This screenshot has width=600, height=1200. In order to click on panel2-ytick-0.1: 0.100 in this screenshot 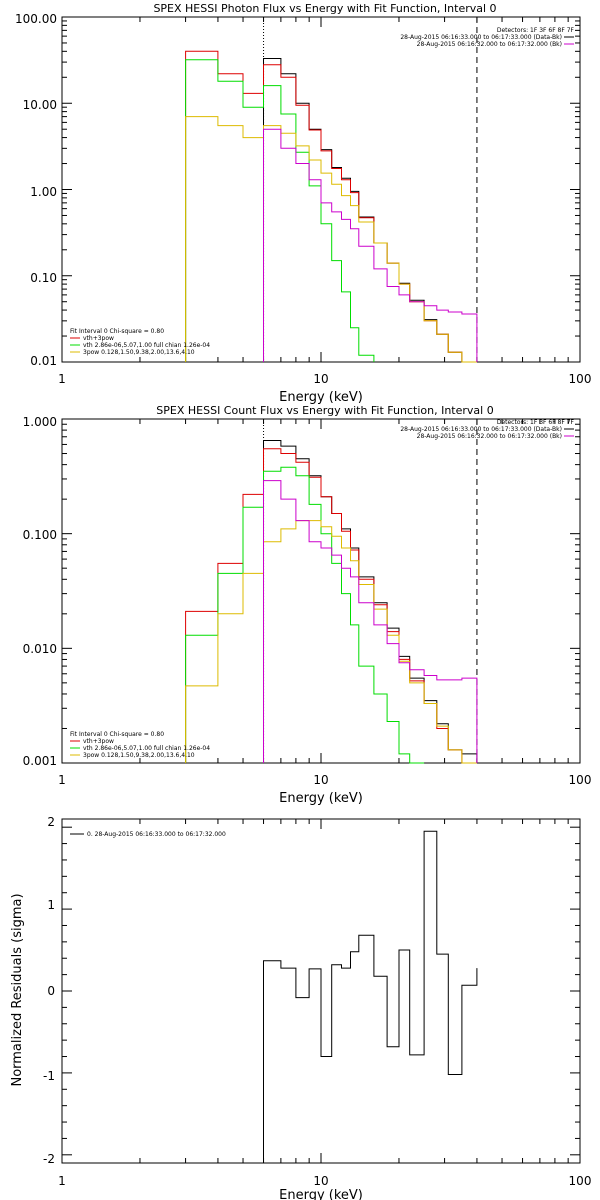, I will do `click(40, 535)`.